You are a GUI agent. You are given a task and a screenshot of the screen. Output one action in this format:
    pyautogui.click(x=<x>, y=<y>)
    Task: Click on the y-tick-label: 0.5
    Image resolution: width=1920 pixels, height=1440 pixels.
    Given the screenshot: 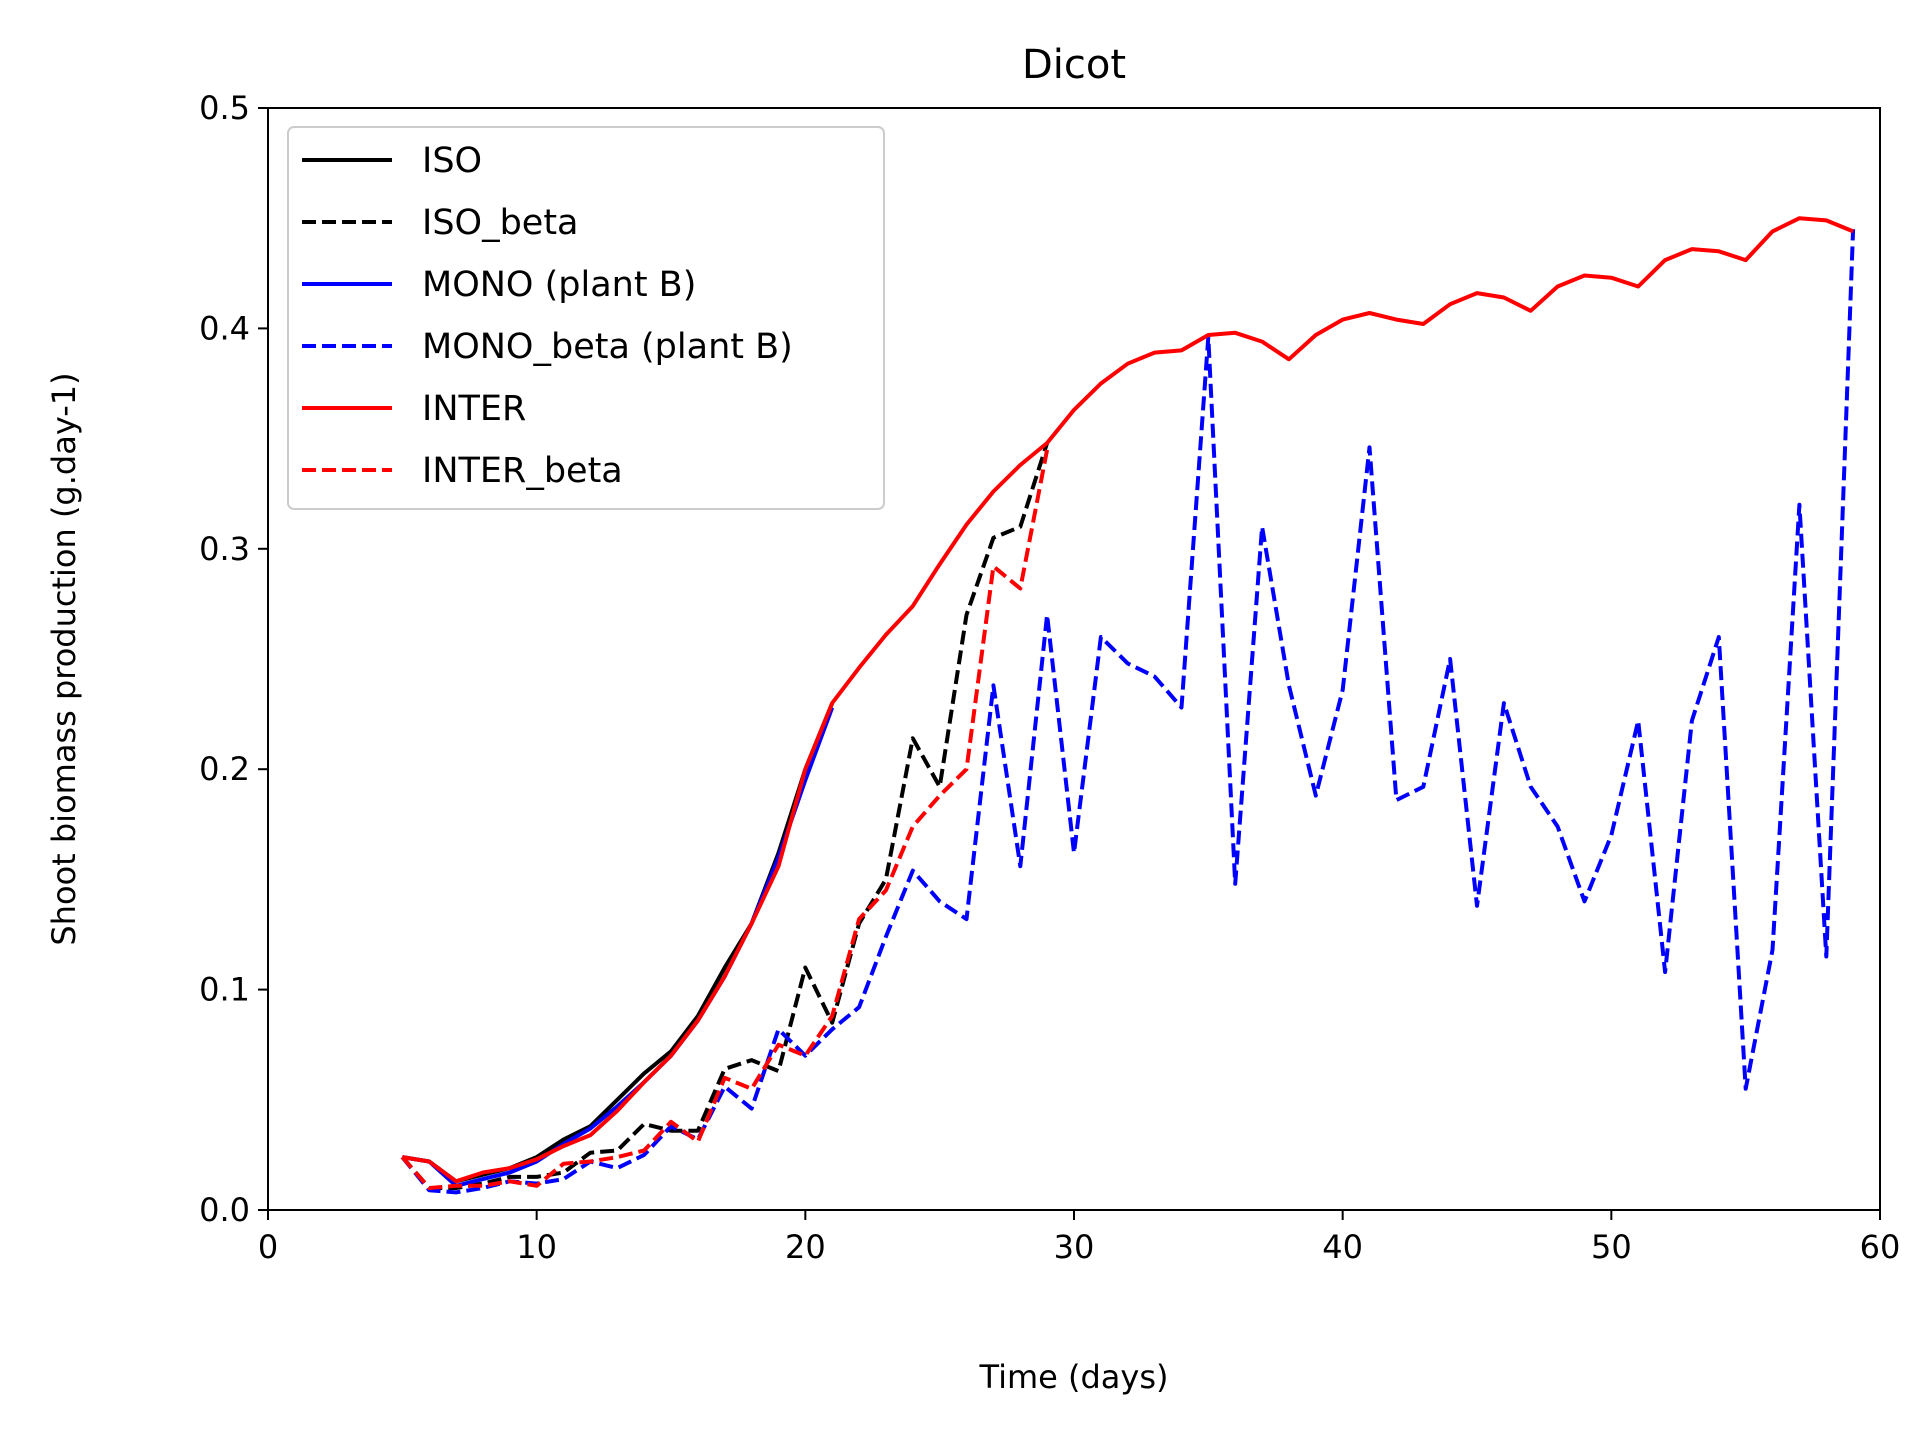 What is the action you would take?
    pyautogui.click(x=224, y=108)
    